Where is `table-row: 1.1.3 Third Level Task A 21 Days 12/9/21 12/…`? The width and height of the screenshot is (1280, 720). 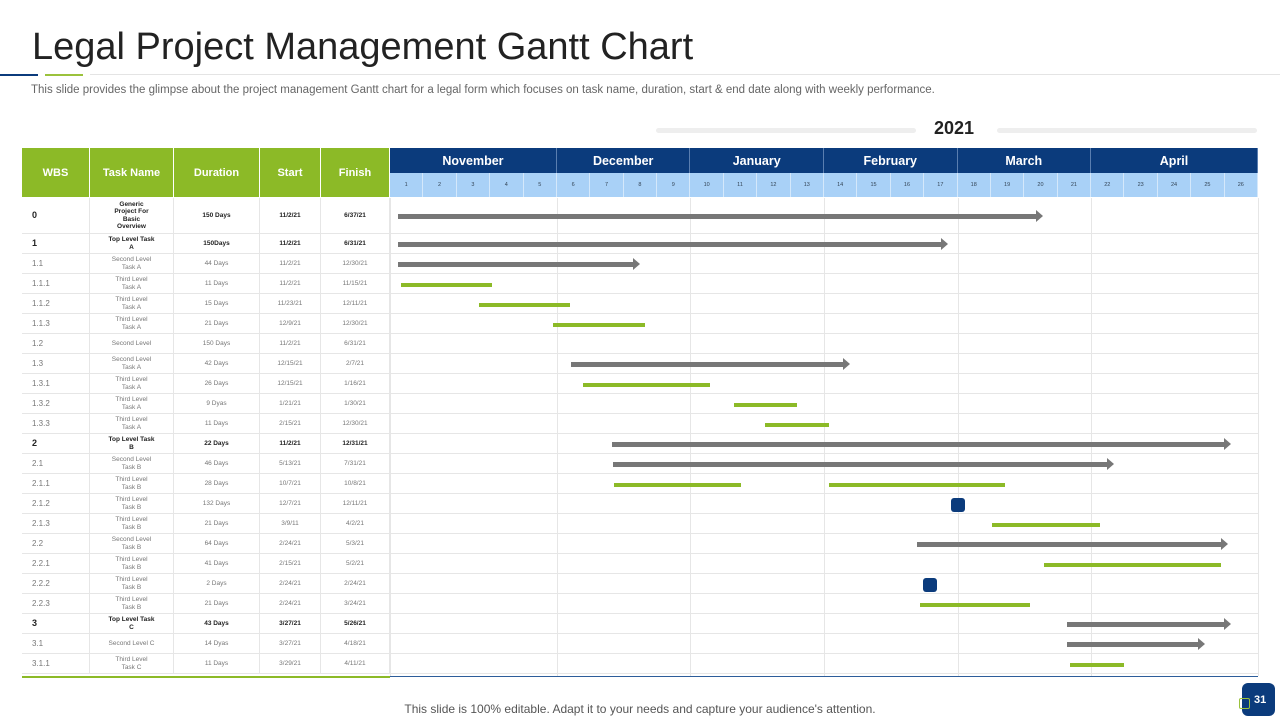 table-row: 1.1.3 Third Level Task A 21 Days 12/9/21 12/… is located at coordinates (640, 324).